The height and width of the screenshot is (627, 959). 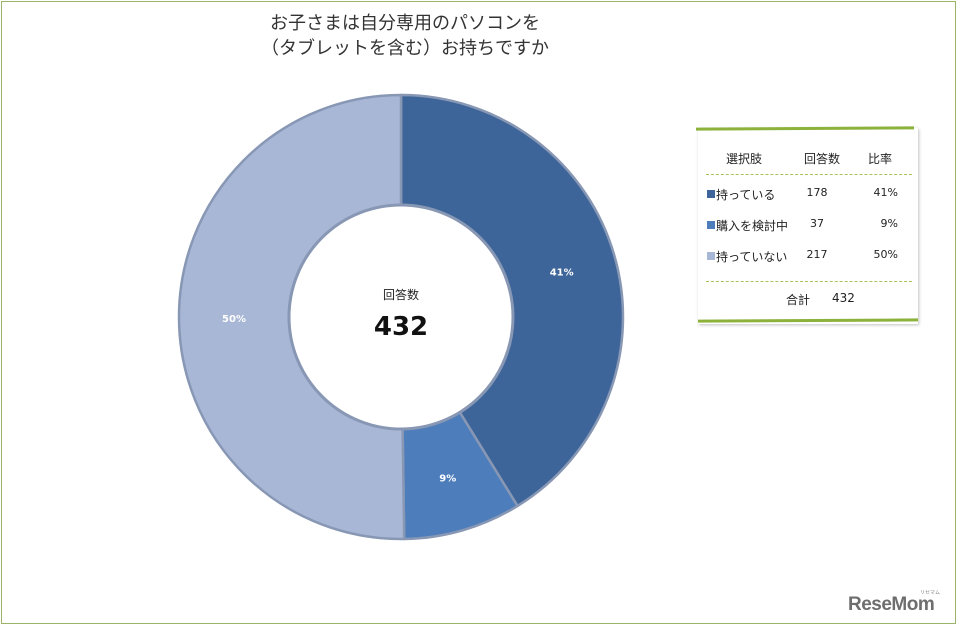 What do you see at coordinates (401, 294) in the screenshot?
I see `center-label: 回答数` at bounding box center [401, 294].